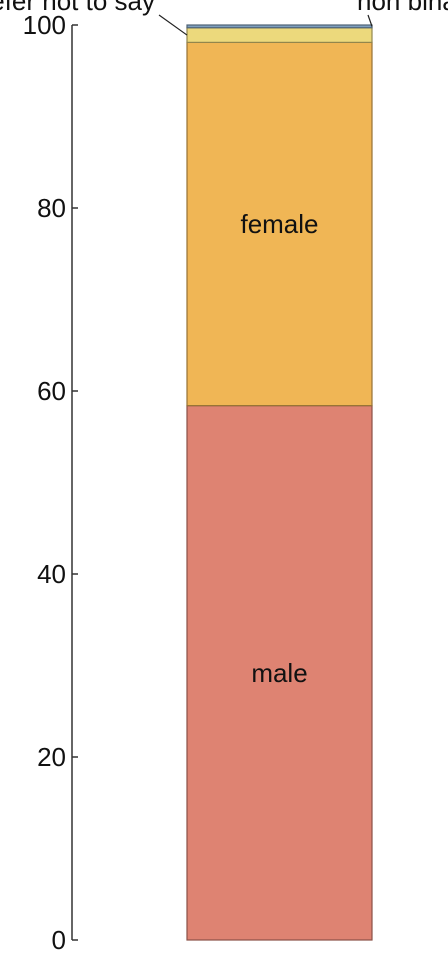 The width and height of the screenshot is (448, 960). What do you see at coordinates (51, 757) in the screenshot?
I see `y-tick-label: 20` at bounding box center [51, 757].